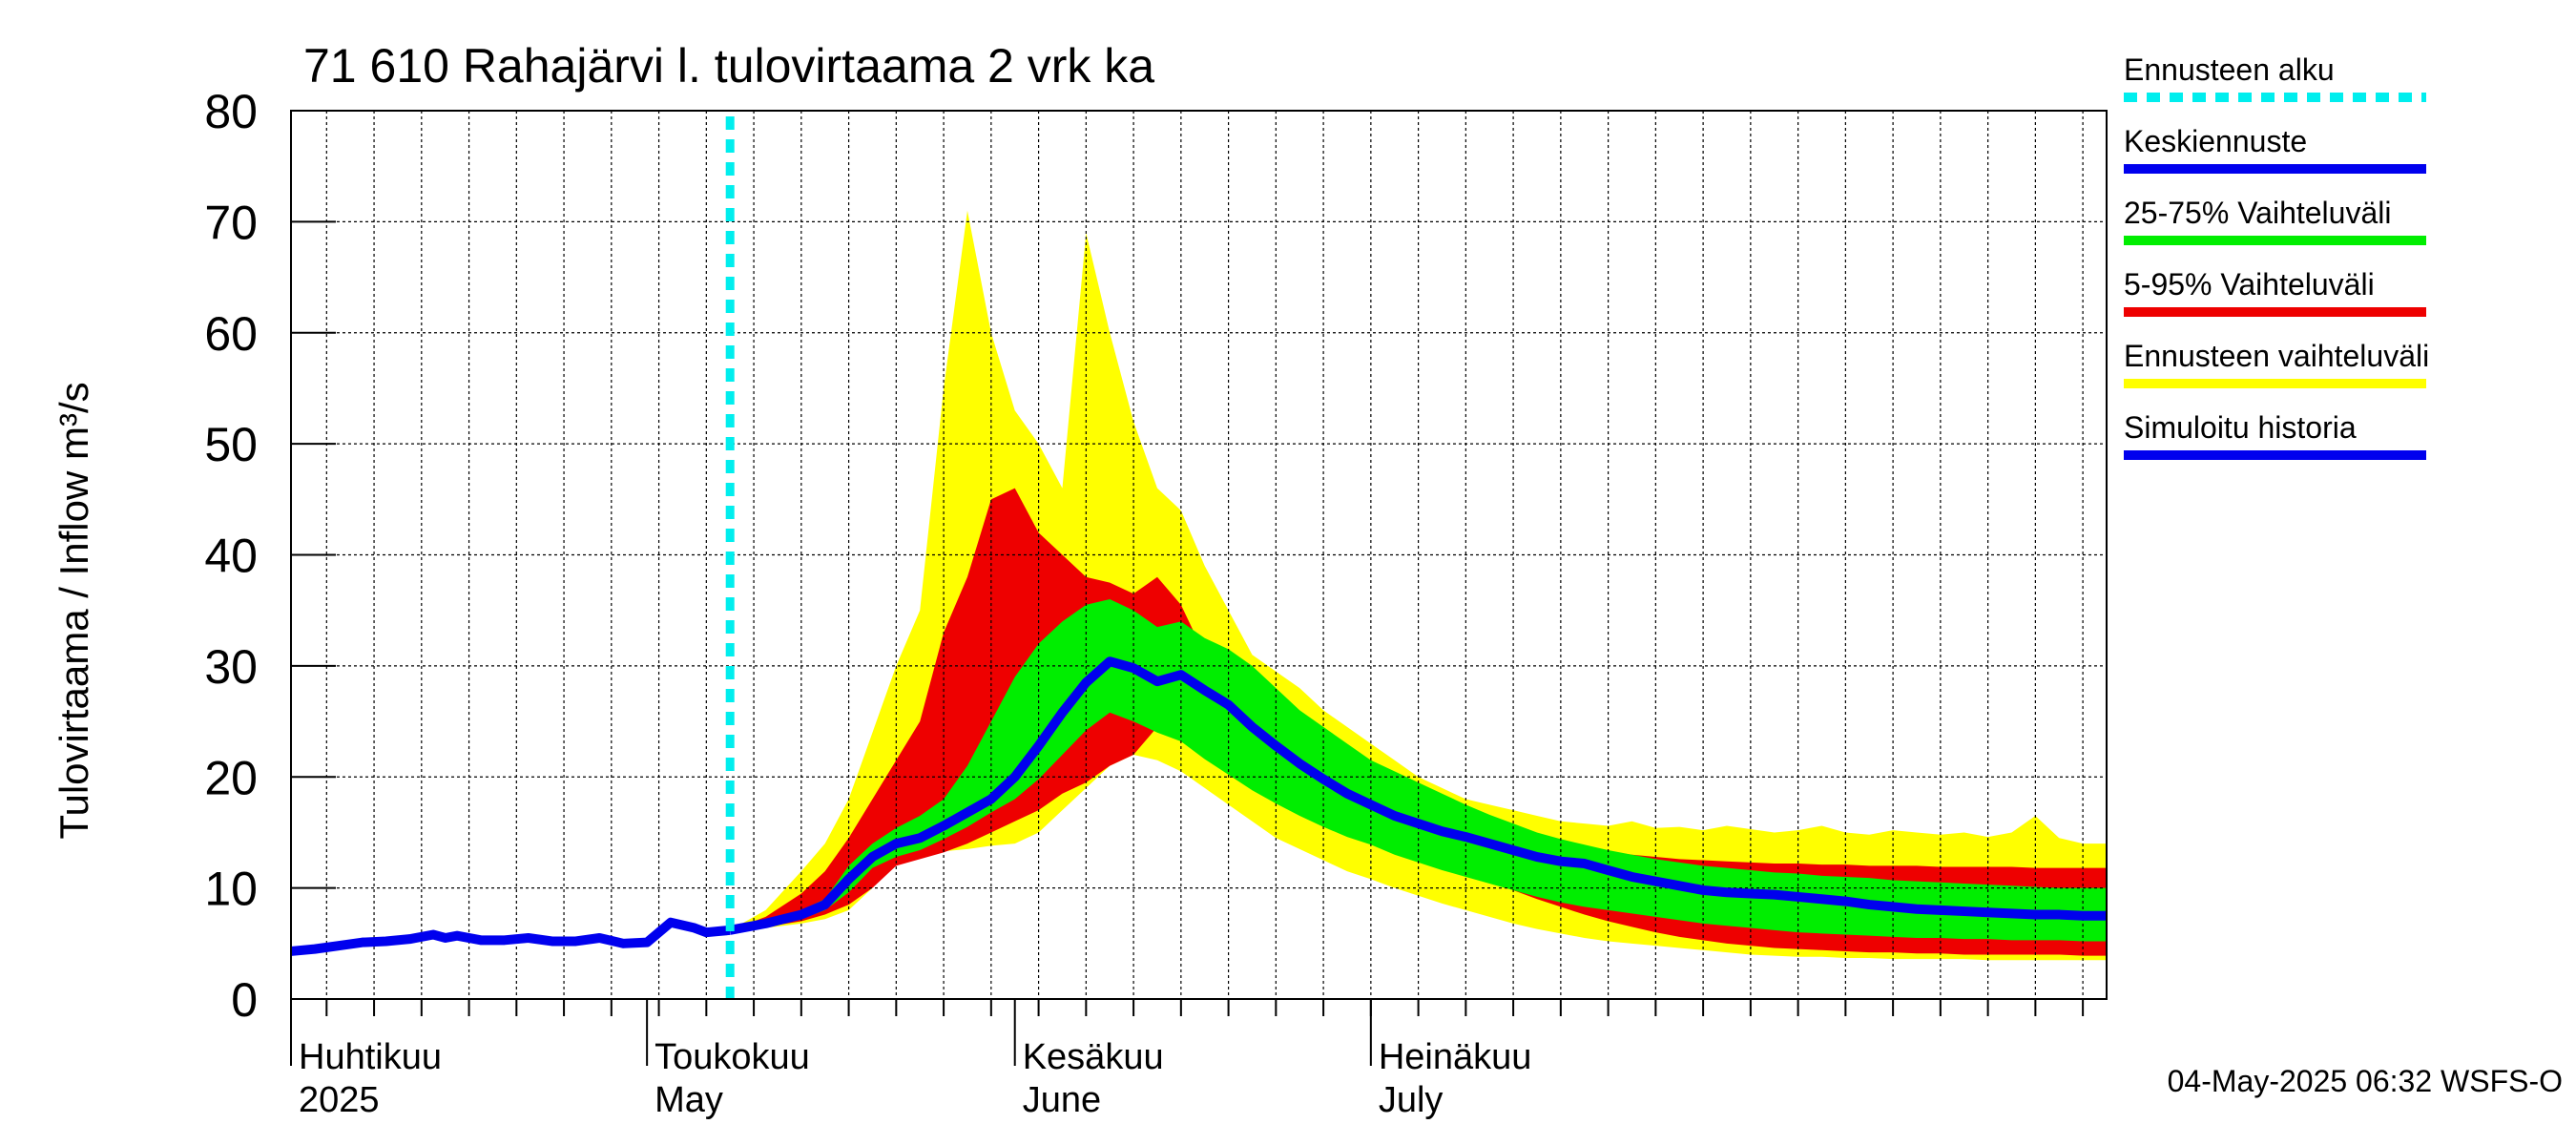  What do you see at coordinates (688, 1100) in the screenshot?
I see `x-tick-label-en: May` at bounding box center [688, 1100].